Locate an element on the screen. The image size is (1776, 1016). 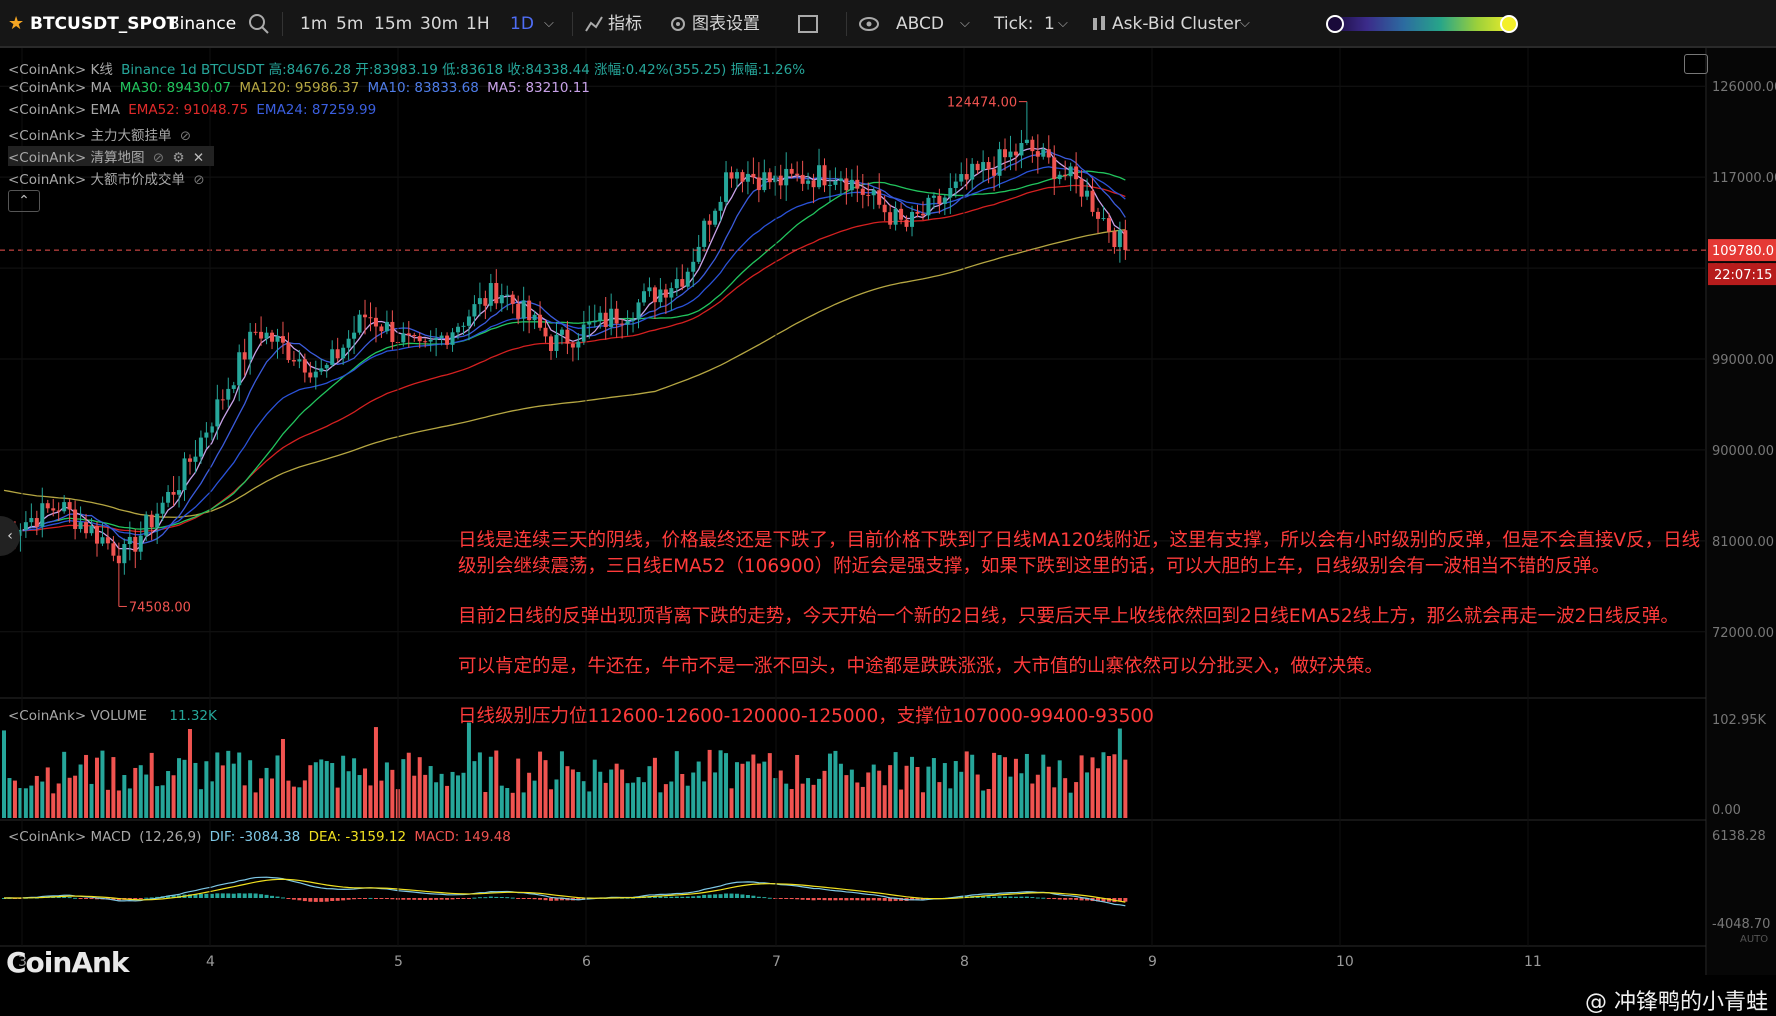
favorite-star-icon: ★ is located at coordinates (16, 23).